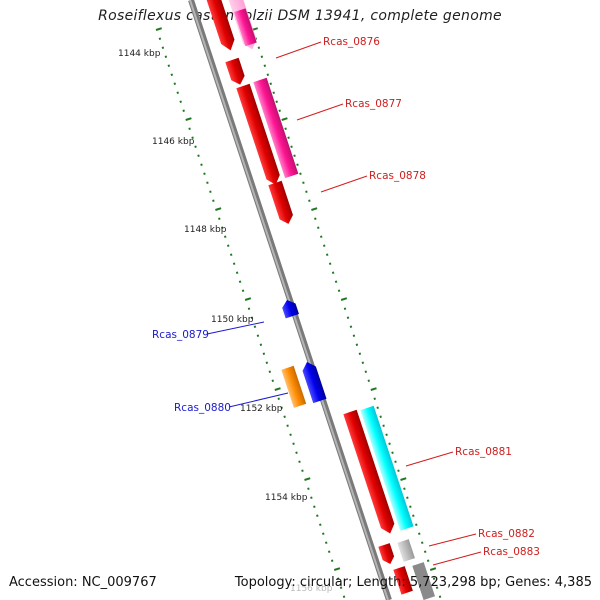 This screenshot has height=600, width=600. What do you see at coordinates (261, 409) in the screenshot?
I see `tick-label-1152: 1152 kbp` at bounding box center [261, 409].